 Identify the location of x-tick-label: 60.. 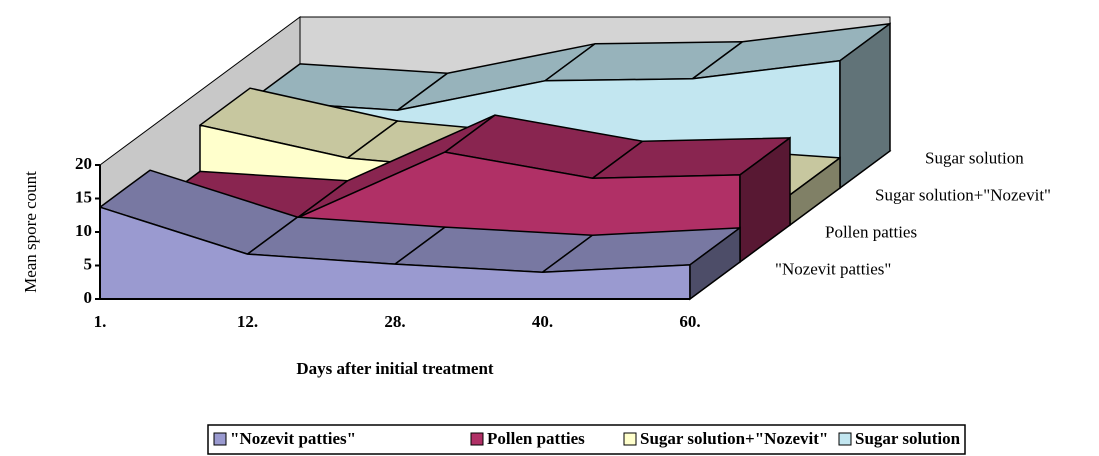
(689, 321).